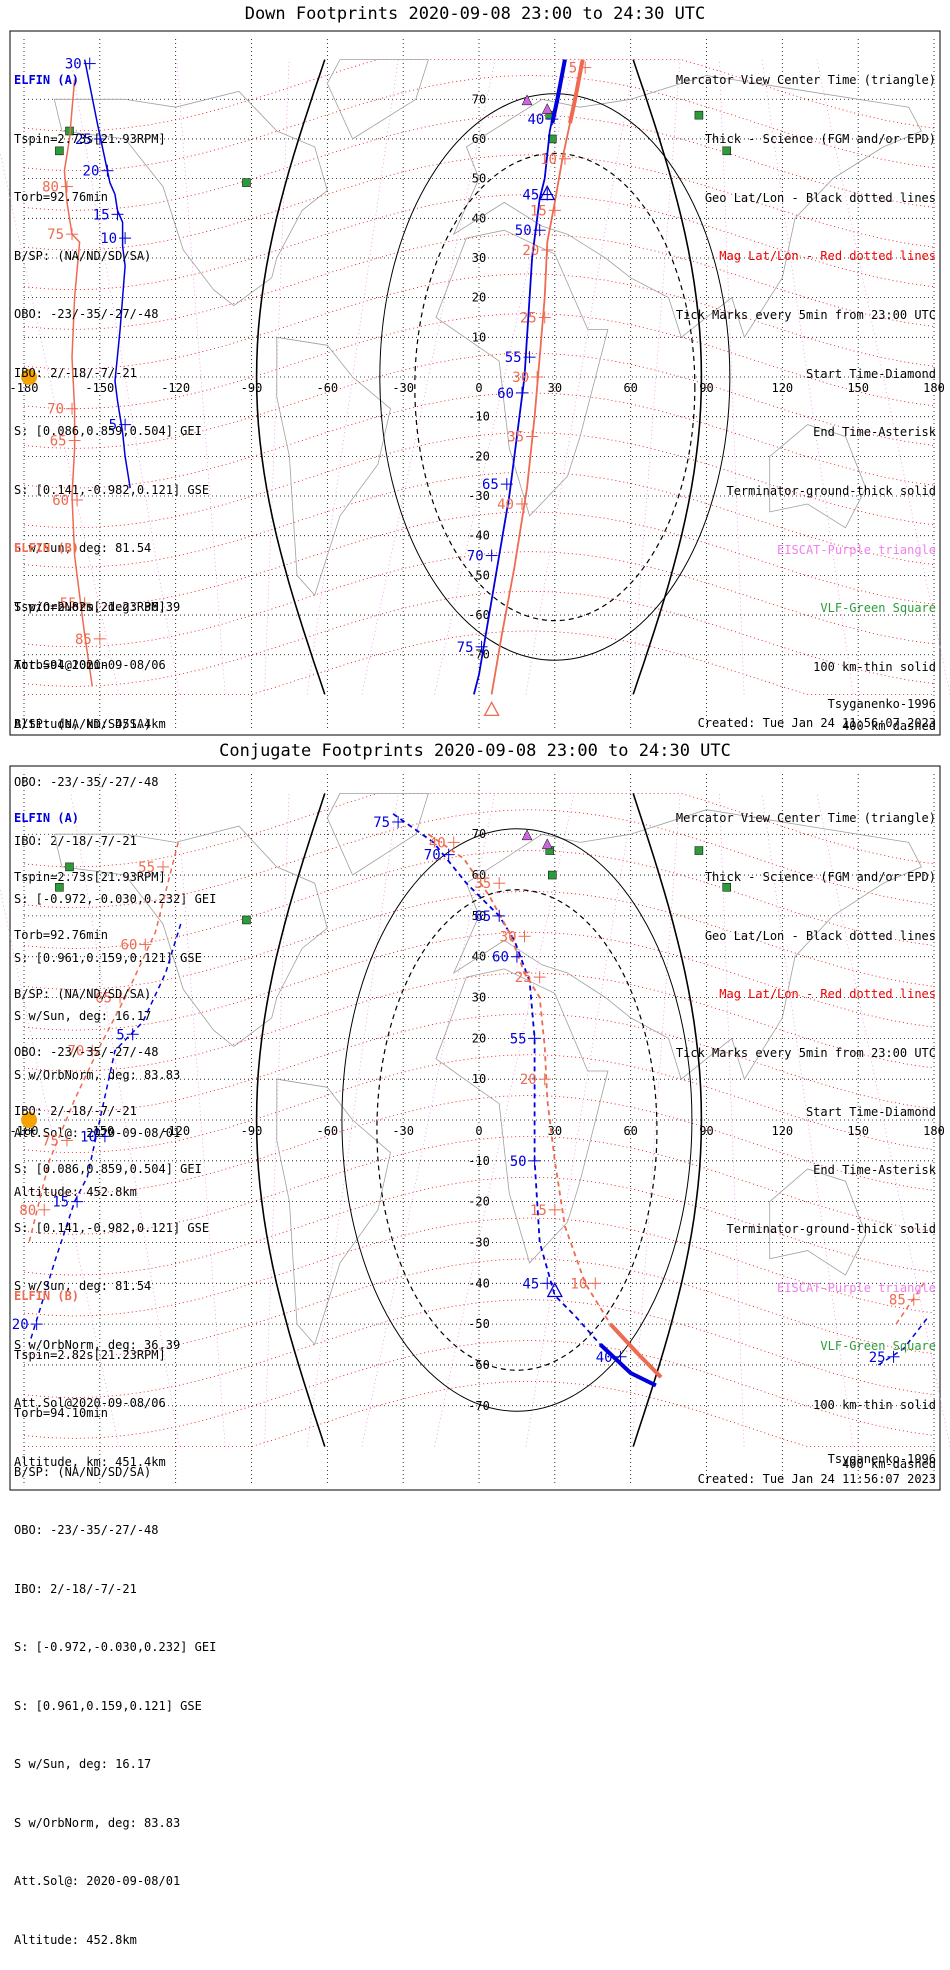 This screenshot has width=950, height=1970. Describe the element at coordinates (105, 1134) in the screenshot. I see `elfin-a-track` at that location.